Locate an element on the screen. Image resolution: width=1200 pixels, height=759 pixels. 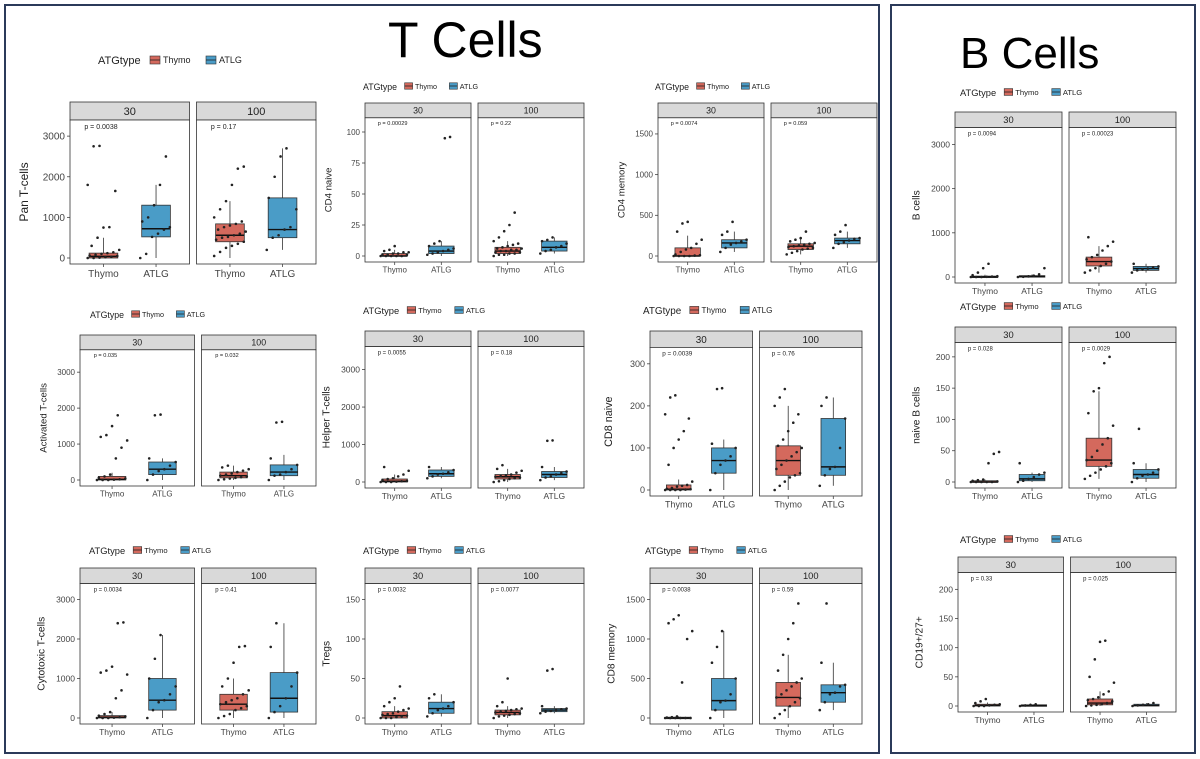
y-tick-label: 1000 is located at coordinates (940, 233).